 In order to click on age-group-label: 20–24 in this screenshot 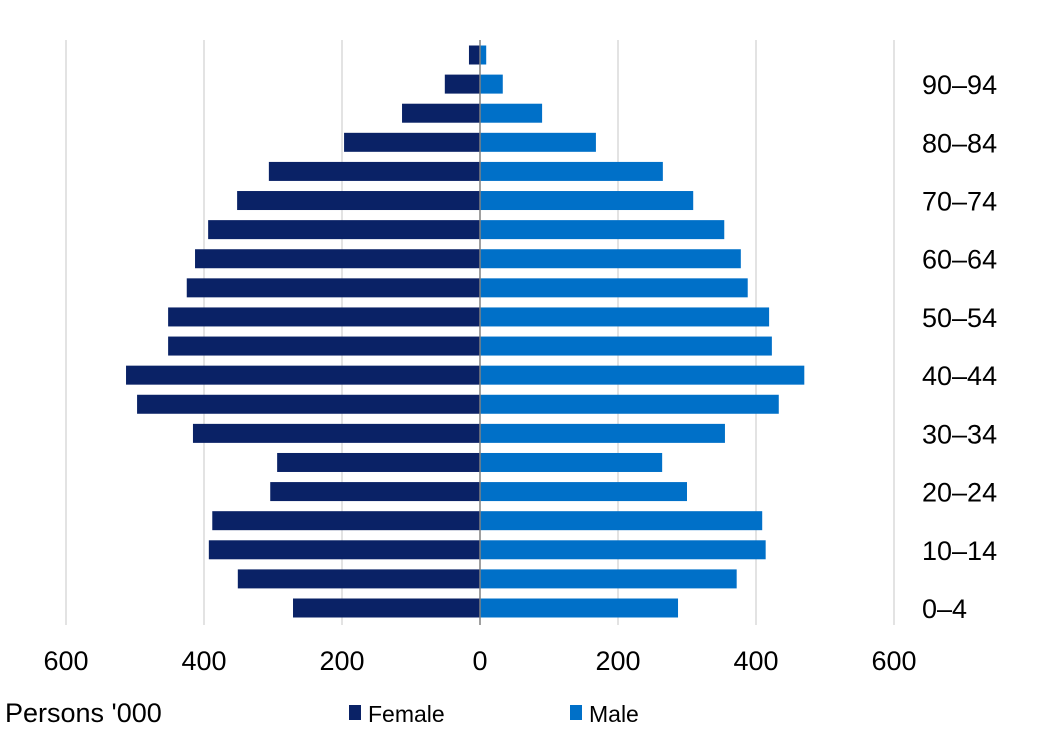, I will do `click(959, 493)`.